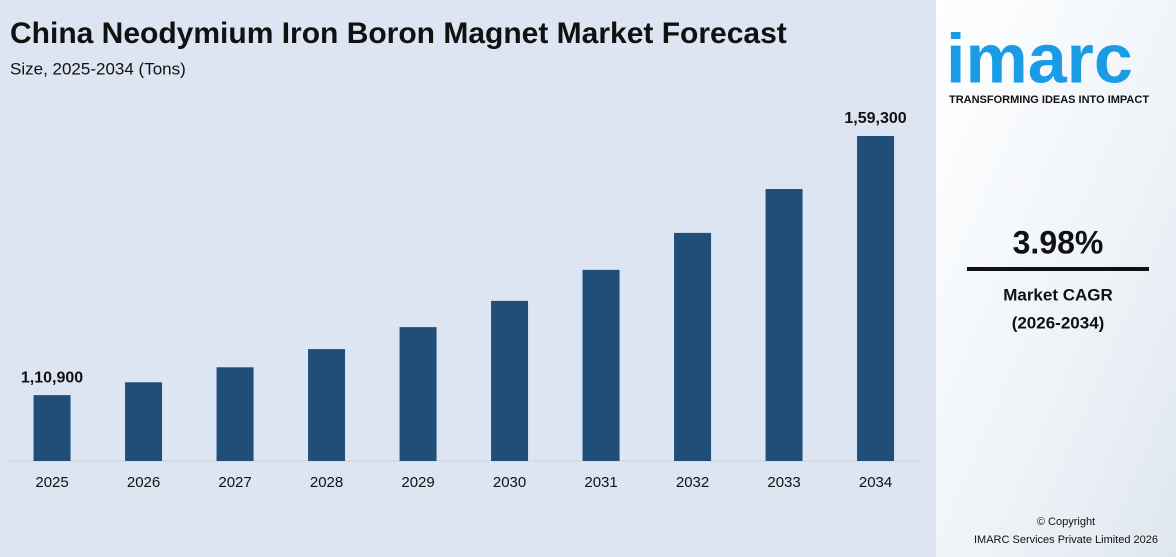 The height and width of the screenshot is (557, 1176). What do you see at coordinates (875, 482) in the screenshot?
I see `x-tick-label: 2034` at bounding box center [875, 482].